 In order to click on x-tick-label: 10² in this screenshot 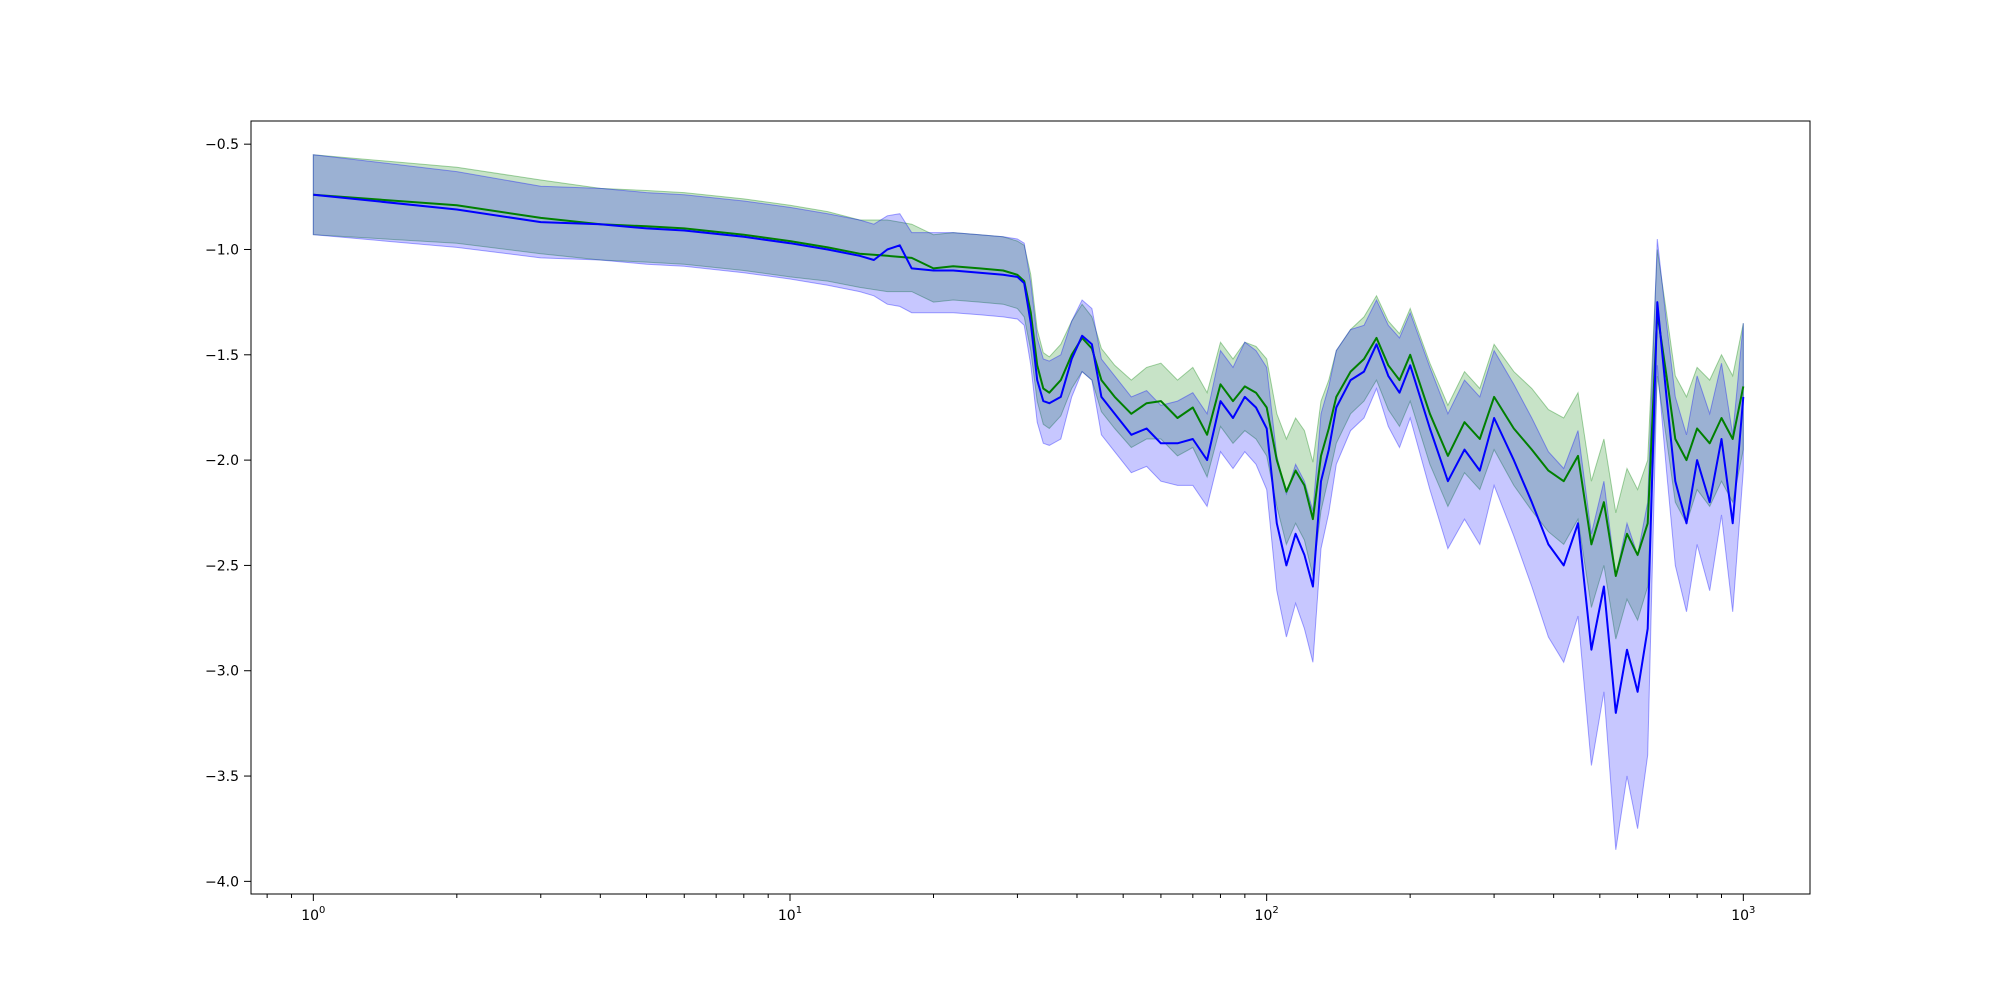, I will do `click(1267, 914)`.